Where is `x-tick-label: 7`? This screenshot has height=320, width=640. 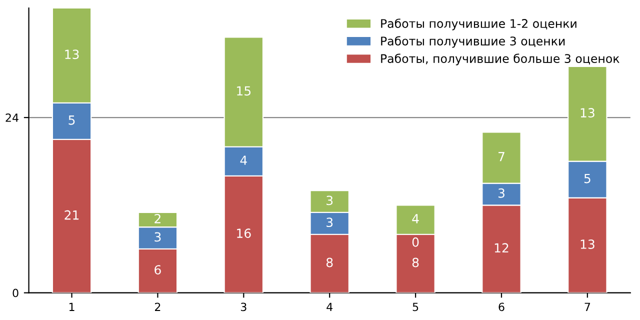 x-tick-label: 7 is located at coordinates (587, 306).